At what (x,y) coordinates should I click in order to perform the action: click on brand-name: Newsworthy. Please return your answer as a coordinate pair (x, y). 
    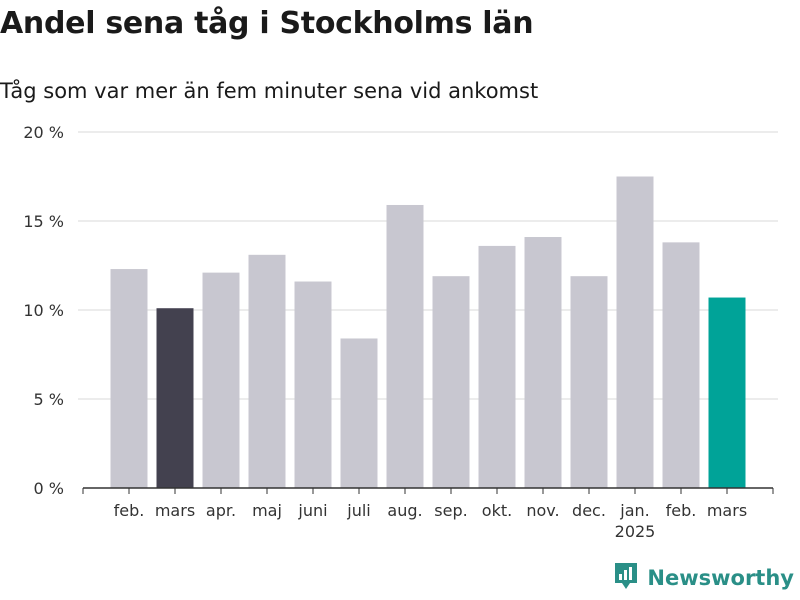
    Looking at the image, I should click on (720, 578).